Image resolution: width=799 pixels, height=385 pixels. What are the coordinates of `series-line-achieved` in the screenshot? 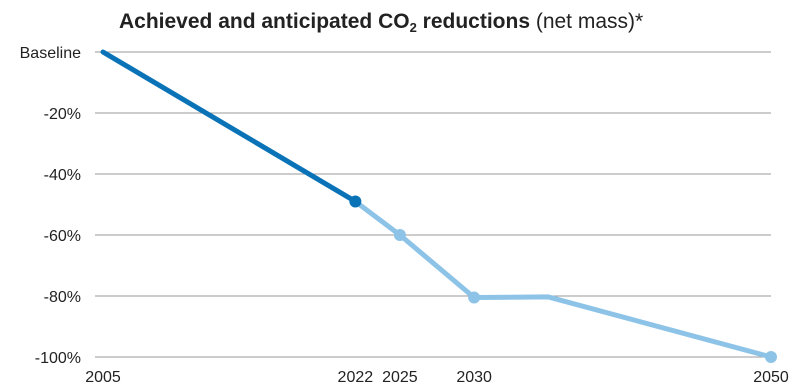 It's located at (229, 126).